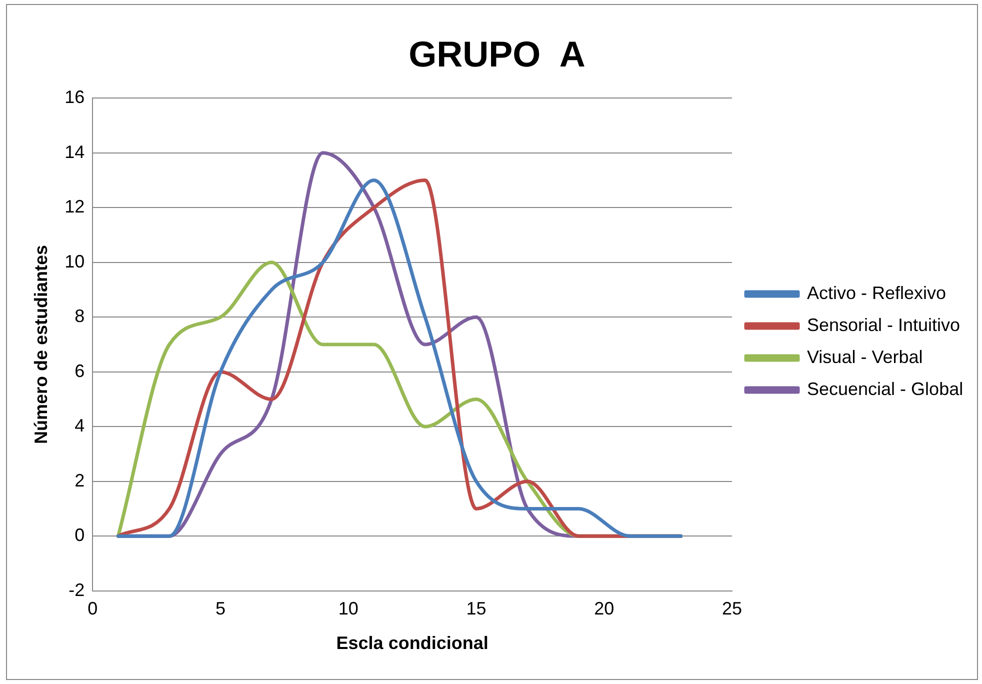  What do you see at coordinates (79, 535) in the screenshot?
I see `y-tick-label: 0` at bounding box center [79, 535].